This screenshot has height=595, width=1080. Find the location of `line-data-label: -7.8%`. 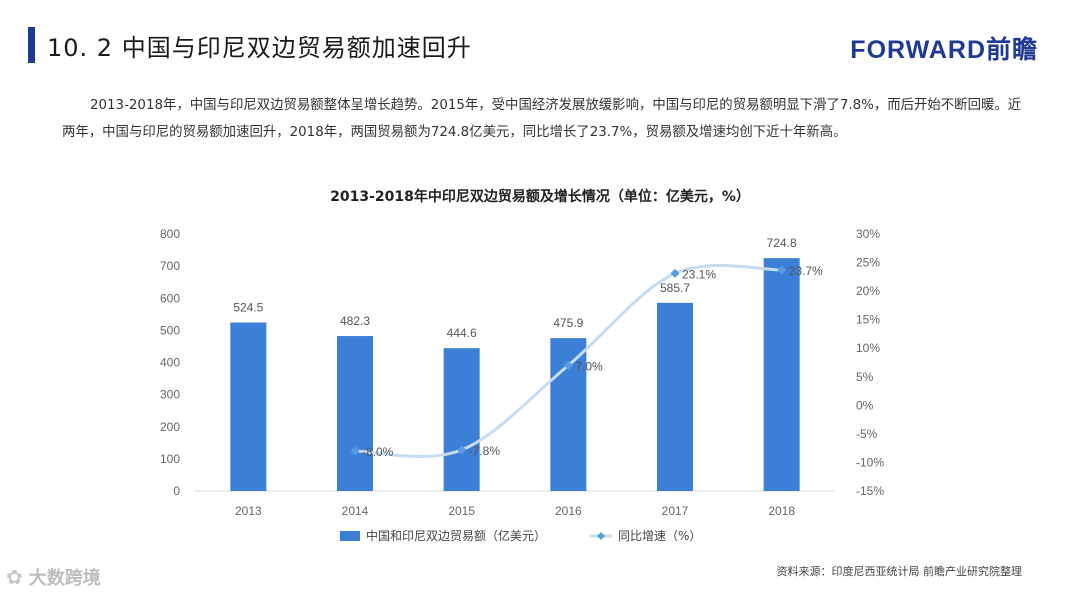

line-data-label: -7.8% is located at coordinates (485, 451).